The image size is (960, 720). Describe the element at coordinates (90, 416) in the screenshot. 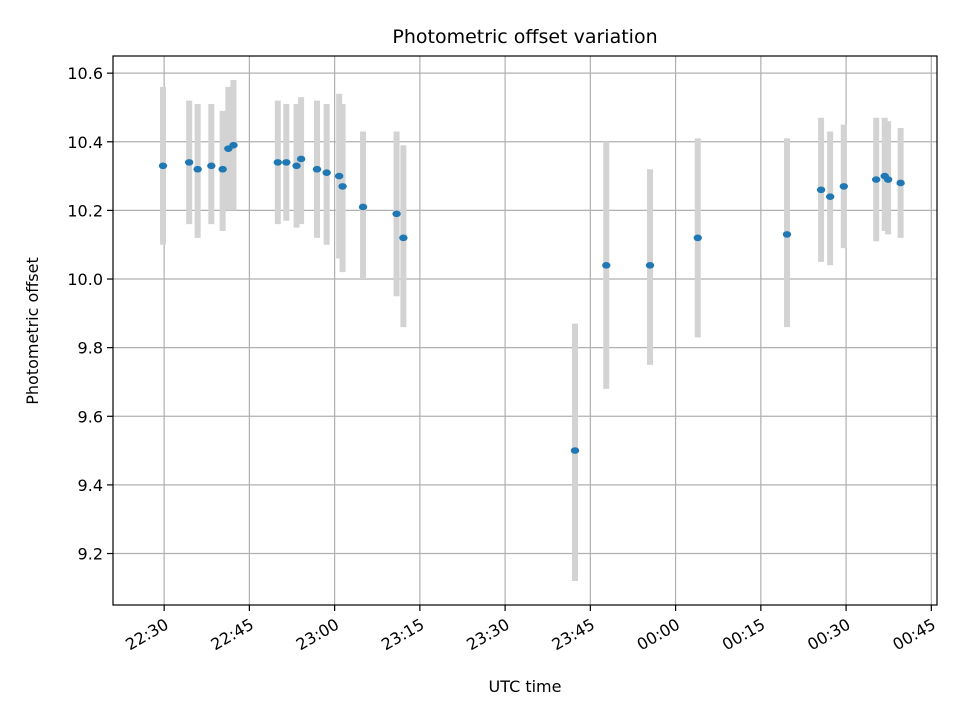

I see `y-tick-label: 9.6` at that location.